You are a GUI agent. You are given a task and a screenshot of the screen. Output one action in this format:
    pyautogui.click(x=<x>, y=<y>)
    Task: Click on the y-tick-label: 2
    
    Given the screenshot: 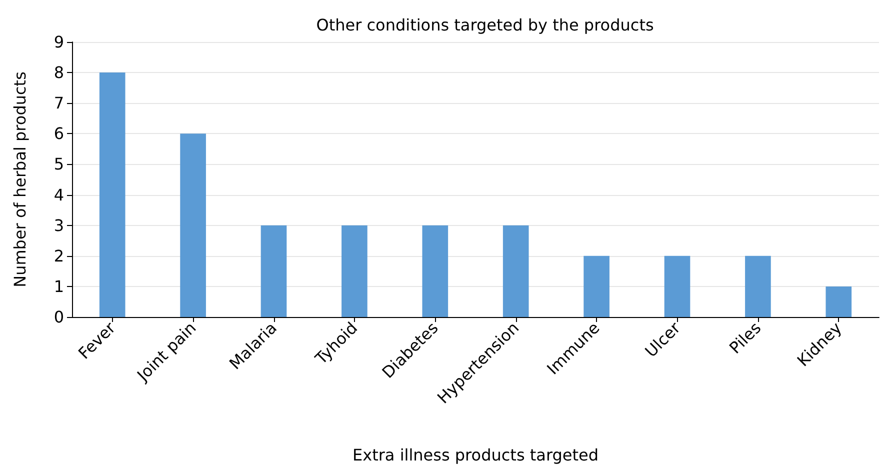 What is the action you would take?
    pyautogui.click(x=59, y=256)
    